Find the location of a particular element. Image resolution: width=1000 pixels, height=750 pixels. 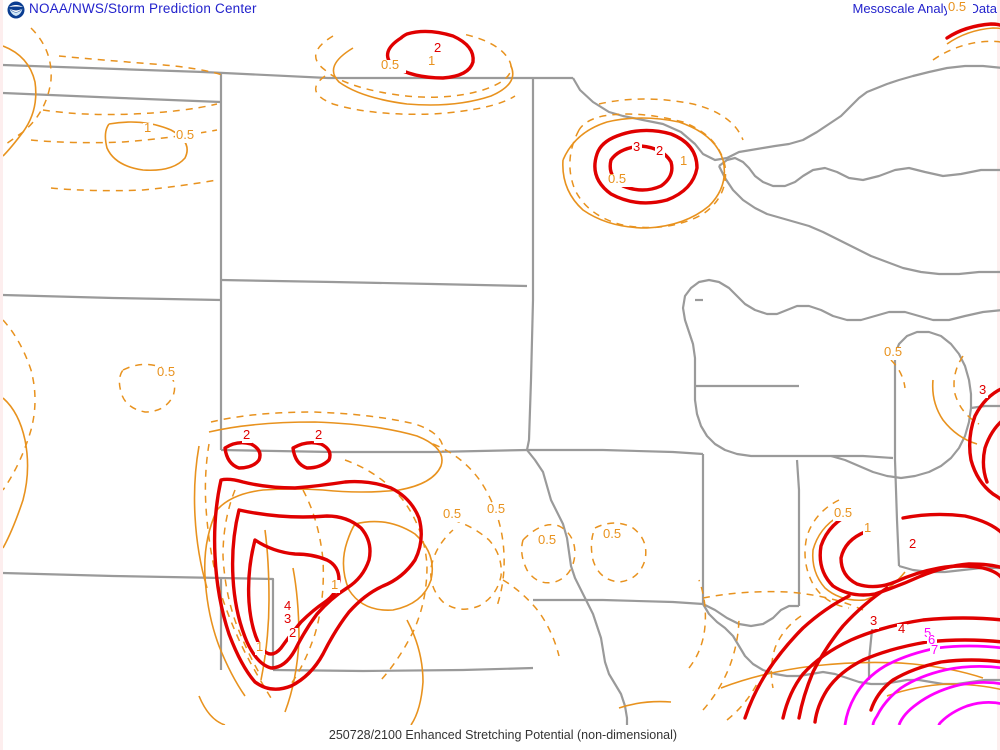

noaa-logo-icon is located at coordinates (16, 10).